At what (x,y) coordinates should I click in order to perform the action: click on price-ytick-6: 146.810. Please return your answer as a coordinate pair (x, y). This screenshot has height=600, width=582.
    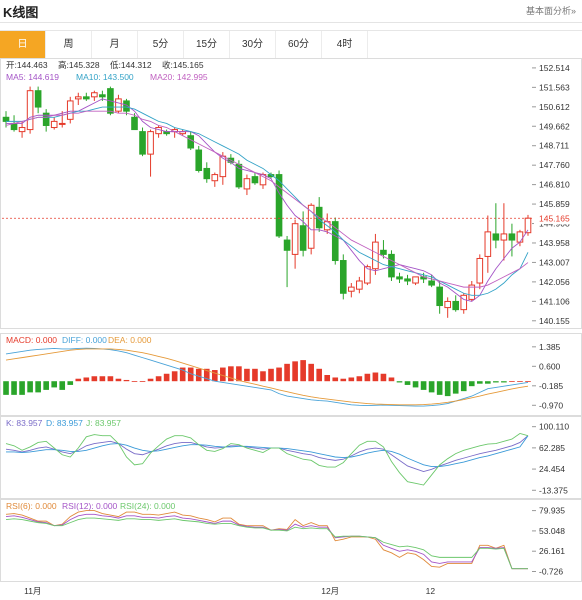
    Looking at the image, I should click on (554, 185).